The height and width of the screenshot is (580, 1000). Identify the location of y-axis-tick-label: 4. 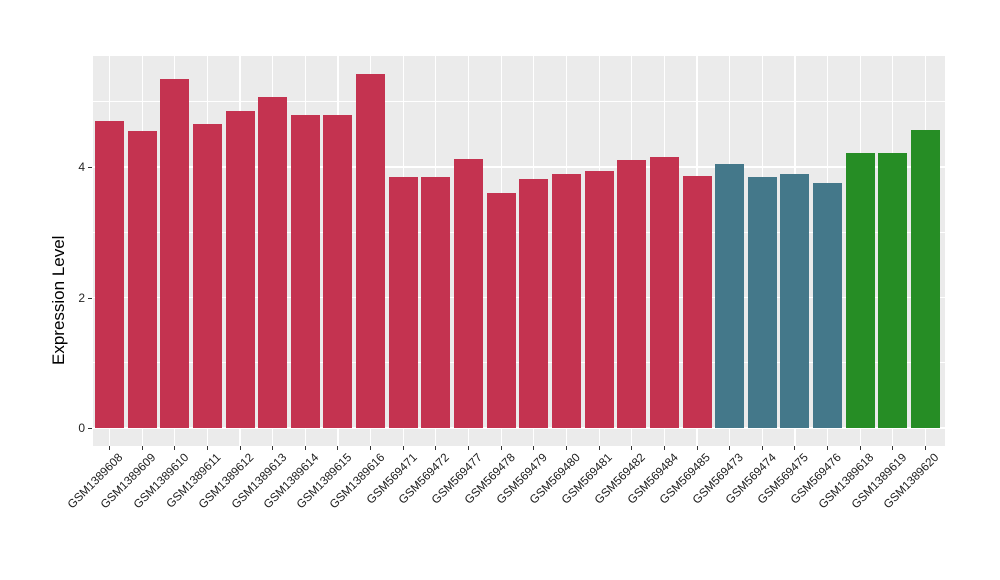
(81, 167).